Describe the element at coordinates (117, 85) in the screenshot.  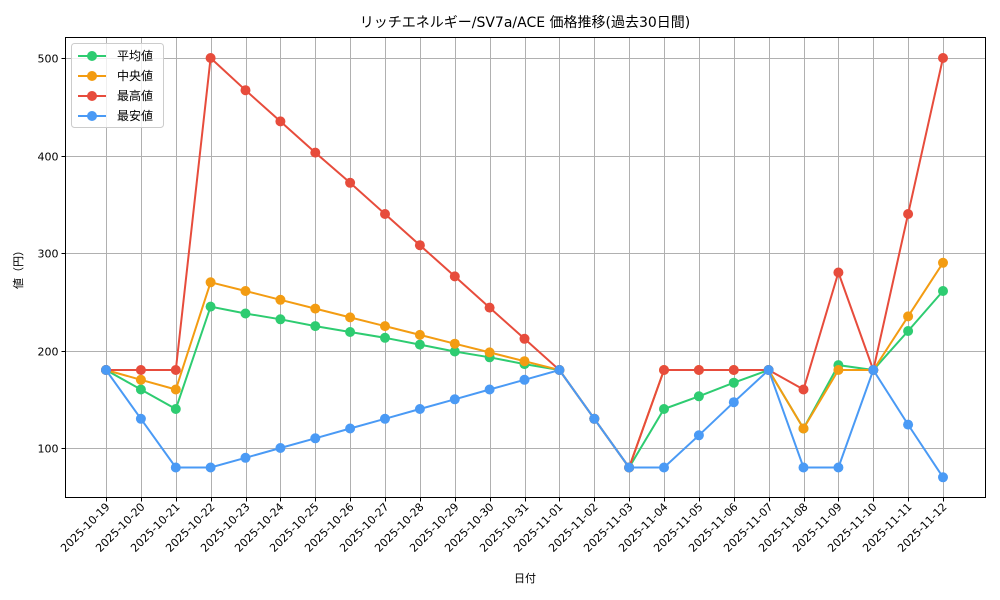
I see `legend-box` at that location.